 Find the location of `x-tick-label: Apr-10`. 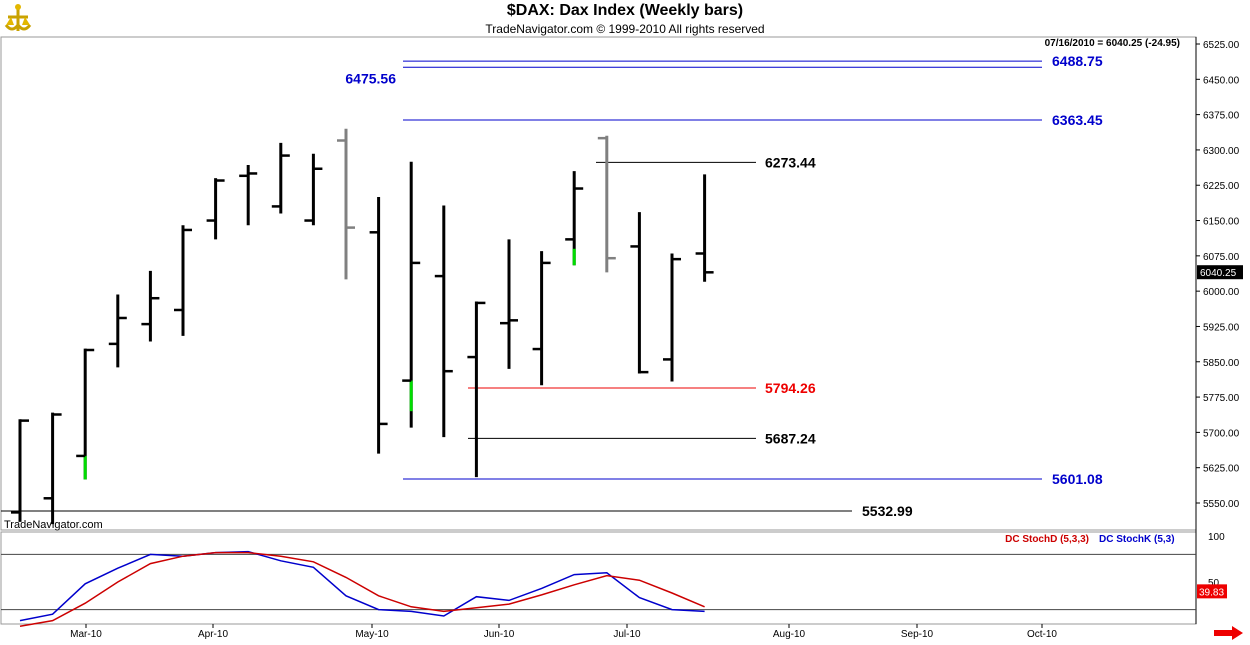

x-tick-label: Apr-10 is located at coordinates (213, 634).